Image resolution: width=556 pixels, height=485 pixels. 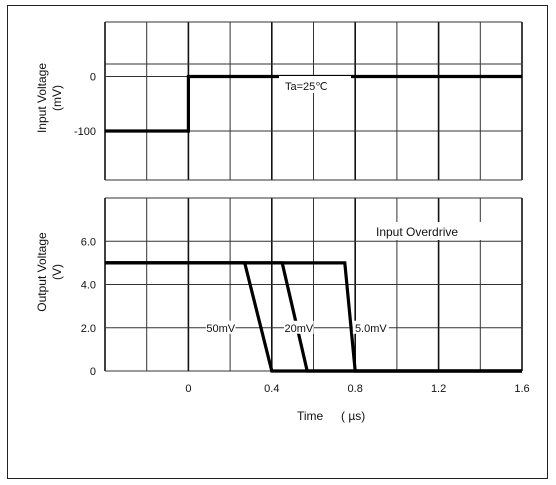 I want to click on input-voltage-unit-label: (mV), so click(x=57, y=98).